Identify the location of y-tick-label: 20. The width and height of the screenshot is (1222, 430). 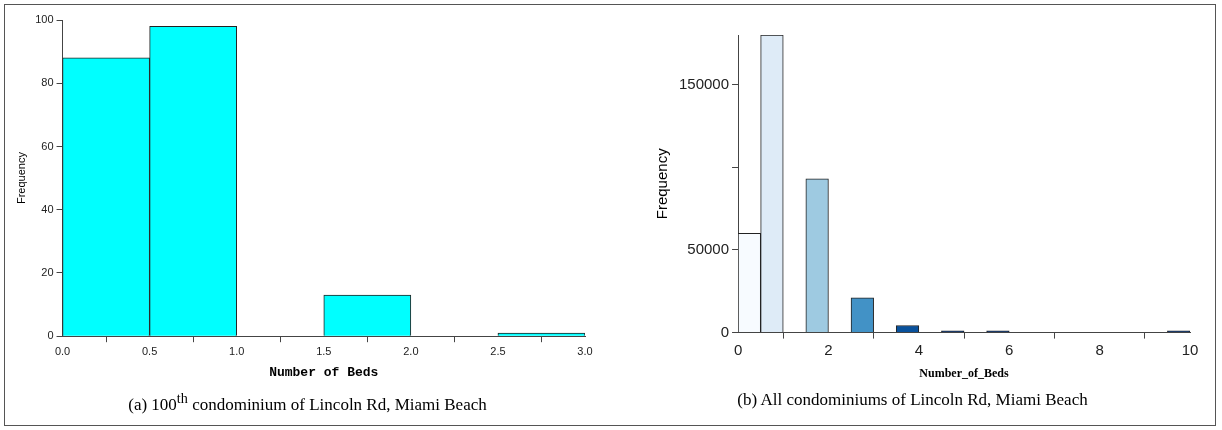
(47, 271).